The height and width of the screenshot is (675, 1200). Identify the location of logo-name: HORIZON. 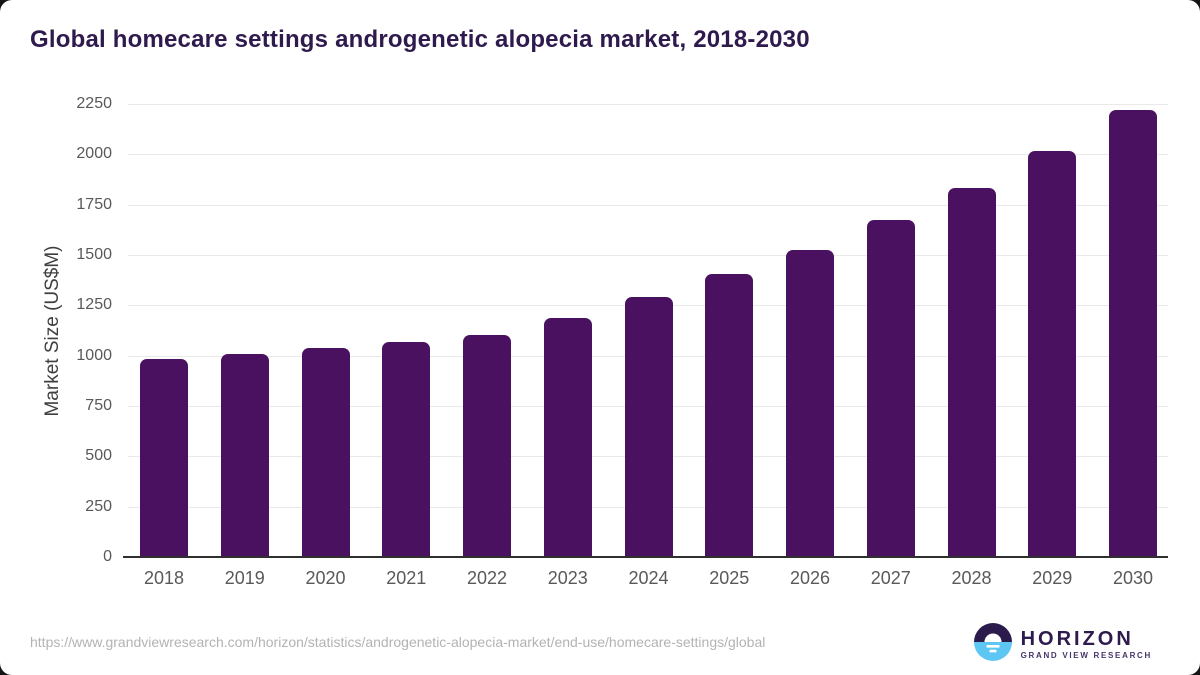
(1077, 639).